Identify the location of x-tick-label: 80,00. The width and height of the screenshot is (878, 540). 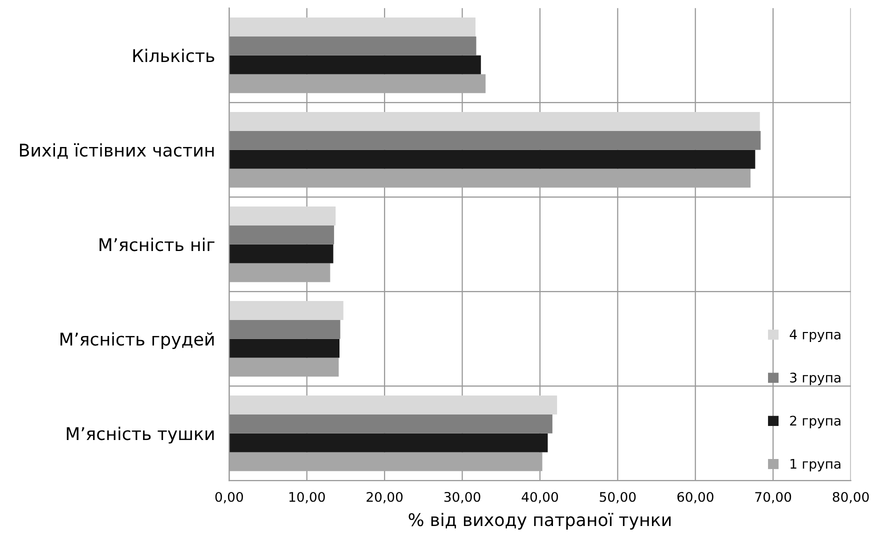
(850, 498).